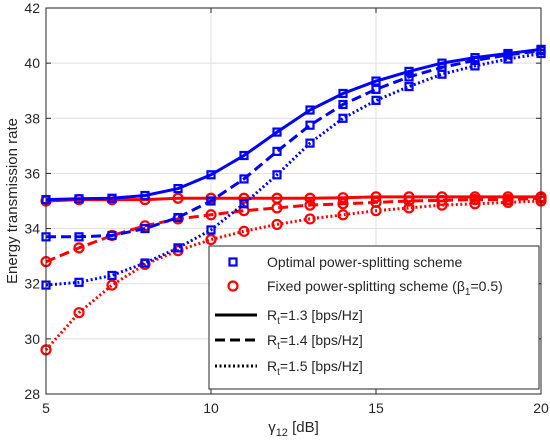  What do you see at coordinates (46, 408) in the screenshot?
I see `x-tick-label: 5` at bounding box center [46, 408].